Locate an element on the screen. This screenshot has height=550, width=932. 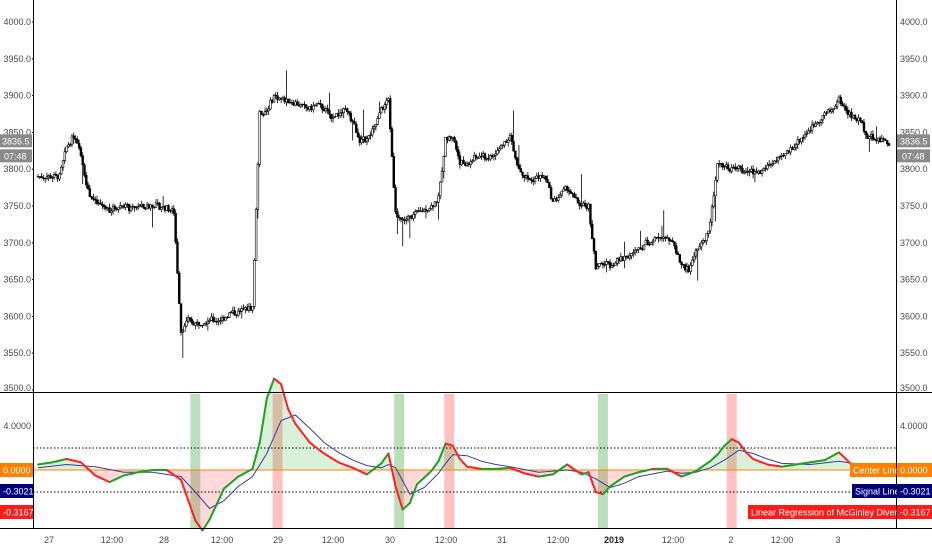
price-tick-right: 3600.0 is located at coordinates (914, 316).